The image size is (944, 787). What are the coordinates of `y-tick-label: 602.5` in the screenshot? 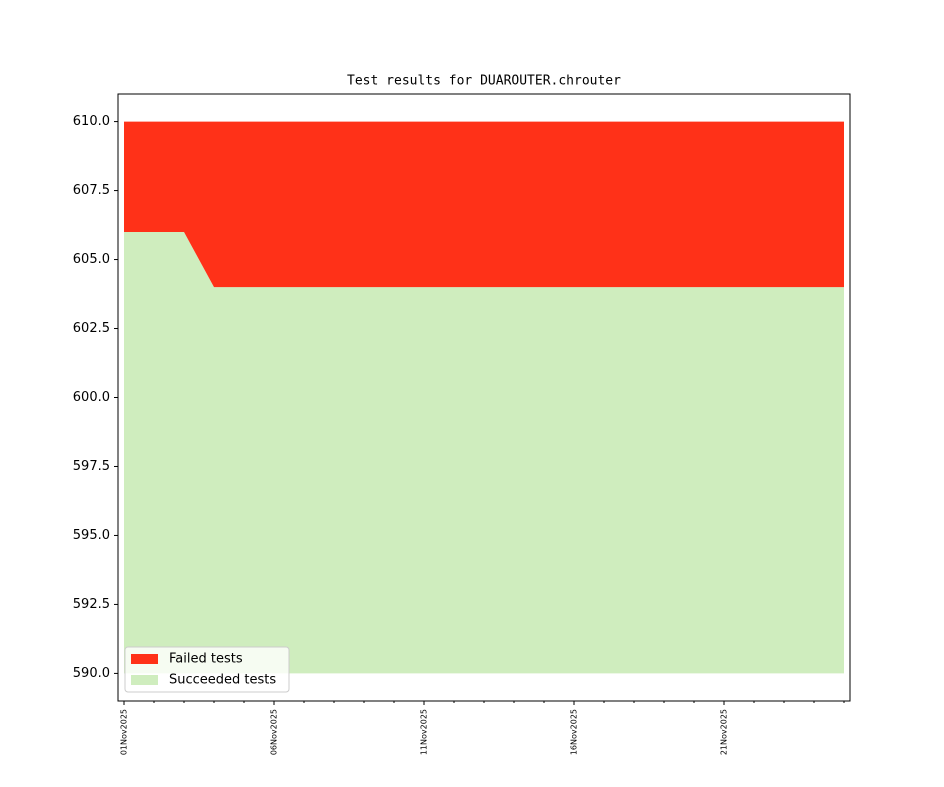 It's located at (91, 328).